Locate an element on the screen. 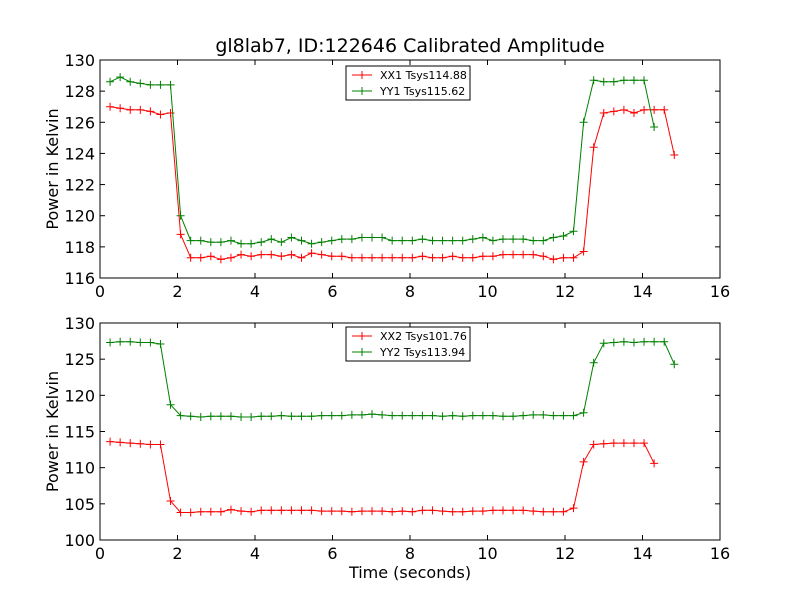  x-axis-label: Time (seconds) is located at coordinates (409, 572).